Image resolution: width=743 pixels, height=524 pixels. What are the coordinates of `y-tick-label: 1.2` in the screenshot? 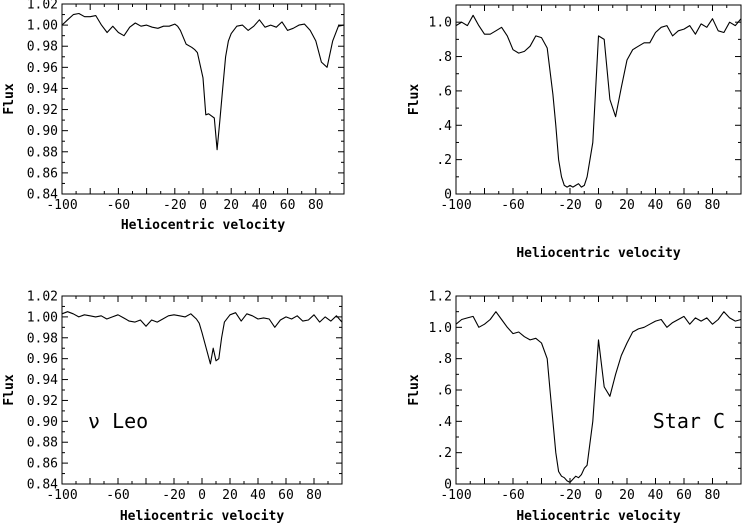 It's located at (440, 297).